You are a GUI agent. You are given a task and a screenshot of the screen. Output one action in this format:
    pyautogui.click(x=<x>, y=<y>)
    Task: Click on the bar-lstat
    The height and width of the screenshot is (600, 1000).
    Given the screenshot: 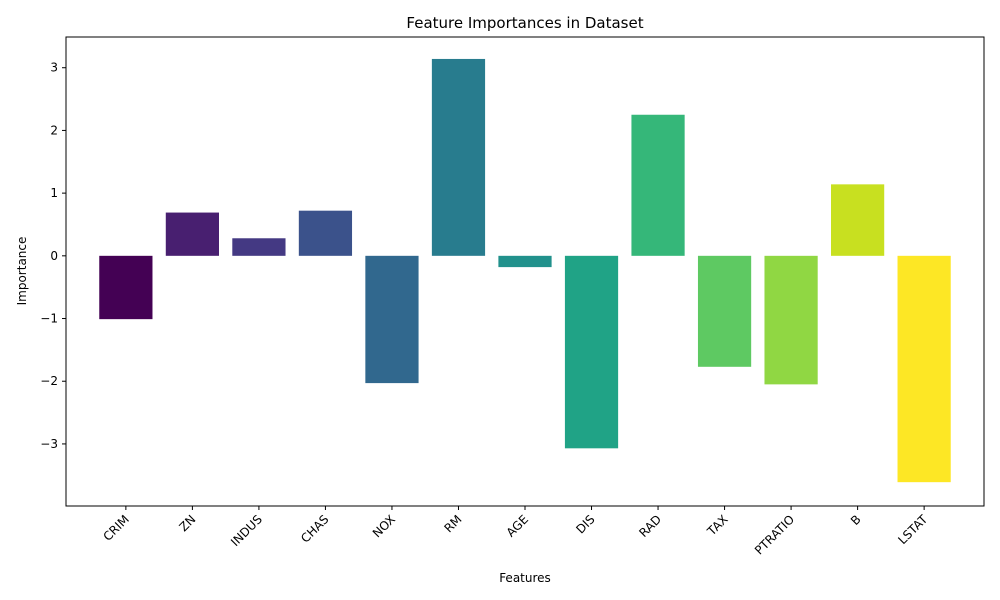 What is the action you would take?
    pyautogui.click(x=924, y=369)
    